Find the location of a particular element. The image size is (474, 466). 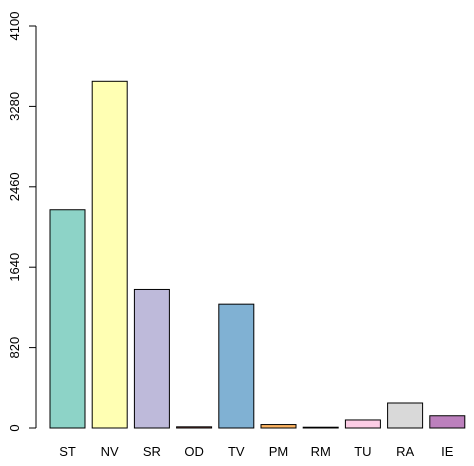

x-tick-label: RM is located at coordinates (321, 451).